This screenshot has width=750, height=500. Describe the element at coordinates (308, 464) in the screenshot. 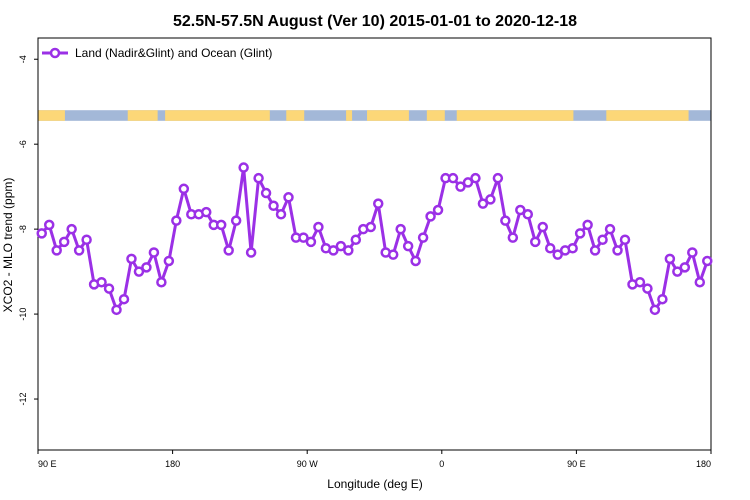

I see `x-tick-label: 90 W` at that location.